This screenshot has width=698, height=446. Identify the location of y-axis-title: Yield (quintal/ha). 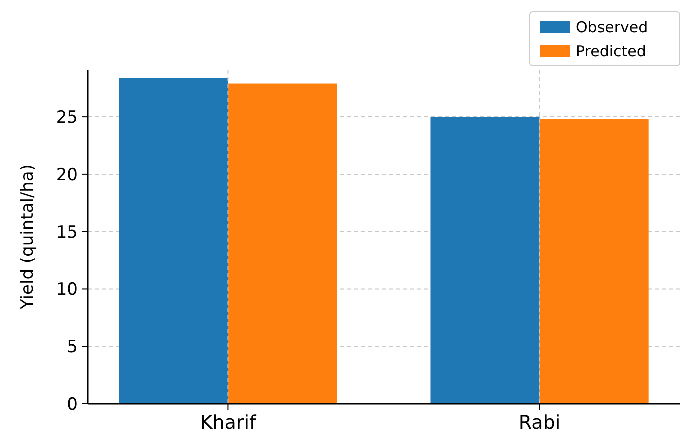
(28, 237).